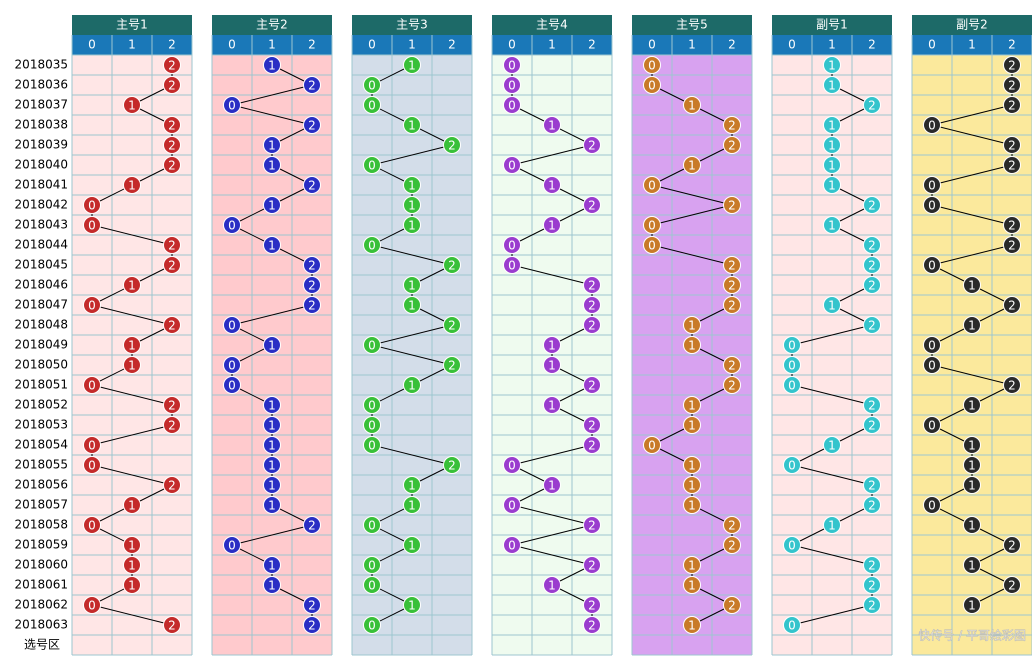 The image size is (1032, 661). I want to click on group-name: 主号2, so click(272, 25).